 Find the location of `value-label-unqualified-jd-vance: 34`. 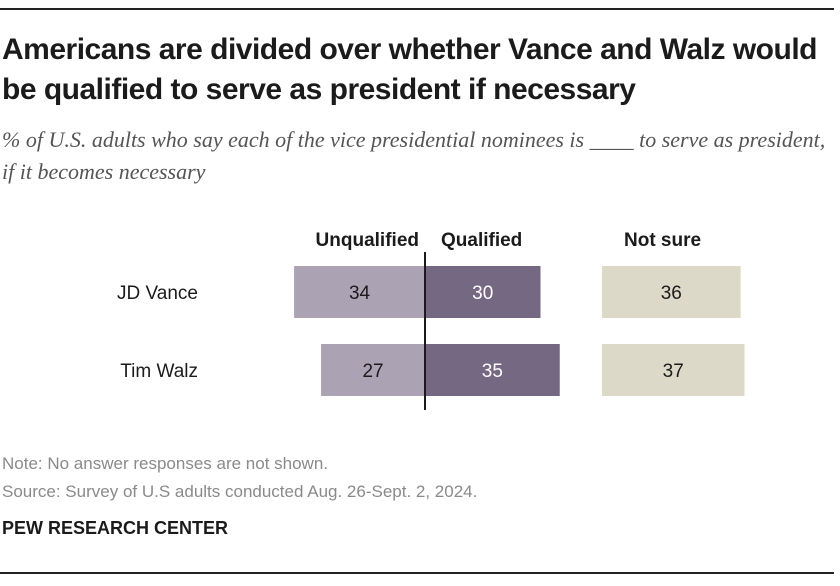

value-label-unqualified-jd-vance: 34 is located at coordinates (360, 293).